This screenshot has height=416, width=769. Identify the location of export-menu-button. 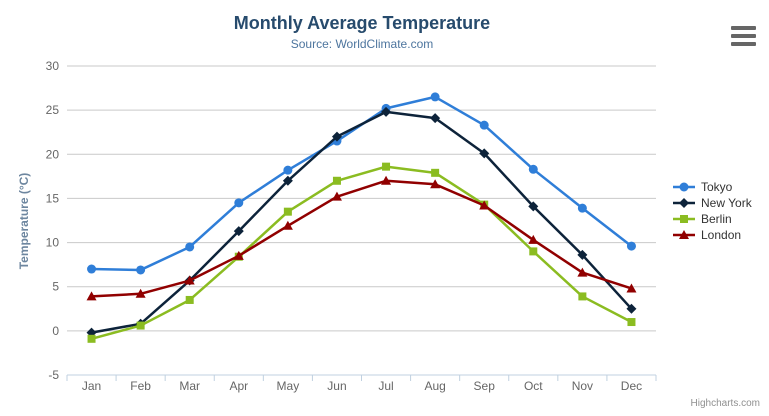
(744, 36).